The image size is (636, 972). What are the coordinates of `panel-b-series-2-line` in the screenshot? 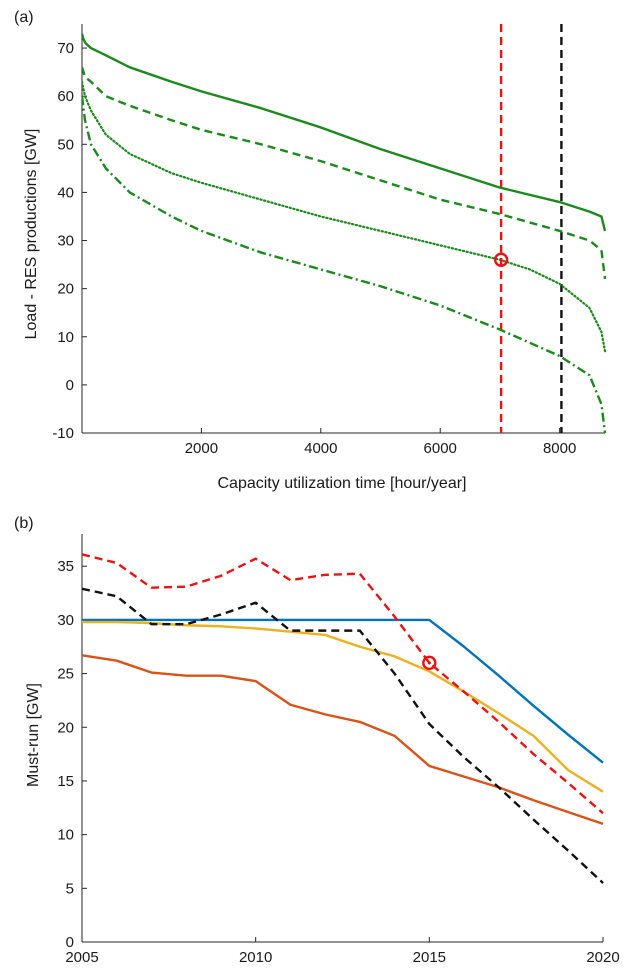 It's located at (343, 740).